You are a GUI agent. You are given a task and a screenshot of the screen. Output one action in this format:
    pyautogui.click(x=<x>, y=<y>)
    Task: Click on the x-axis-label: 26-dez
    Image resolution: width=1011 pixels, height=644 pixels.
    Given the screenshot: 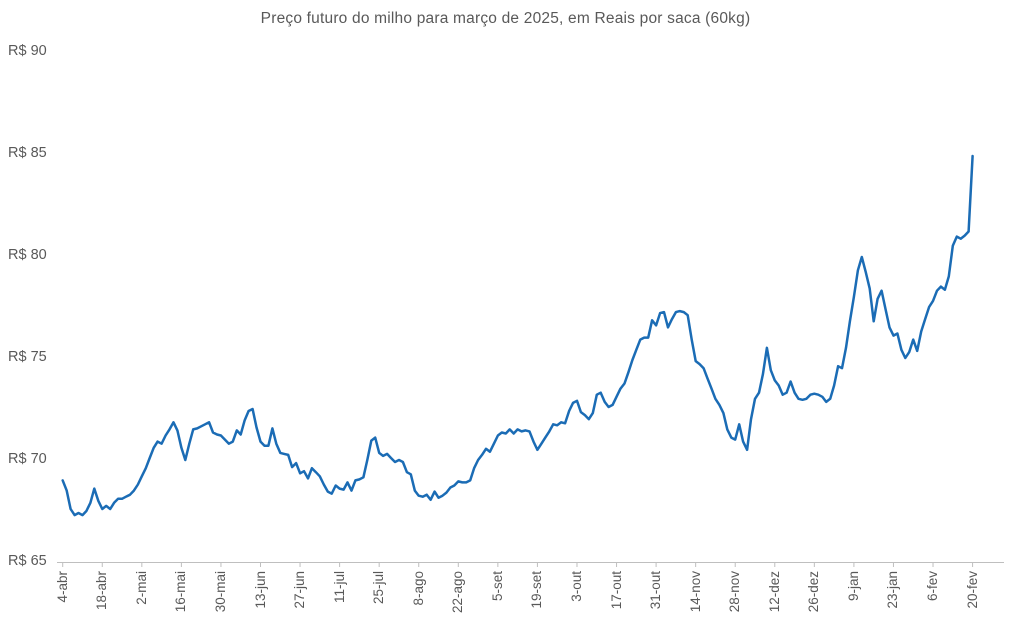 What is the action you would take?
    pyautogui.click(x=814, y=592)
    